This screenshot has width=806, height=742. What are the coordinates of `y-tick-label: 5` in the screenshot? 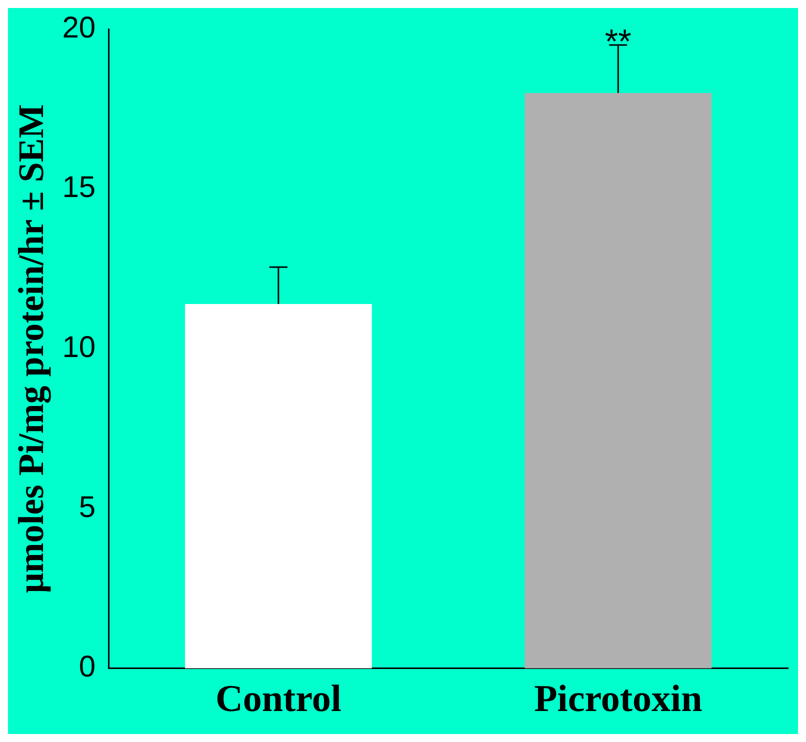 It's located at (87, 507).